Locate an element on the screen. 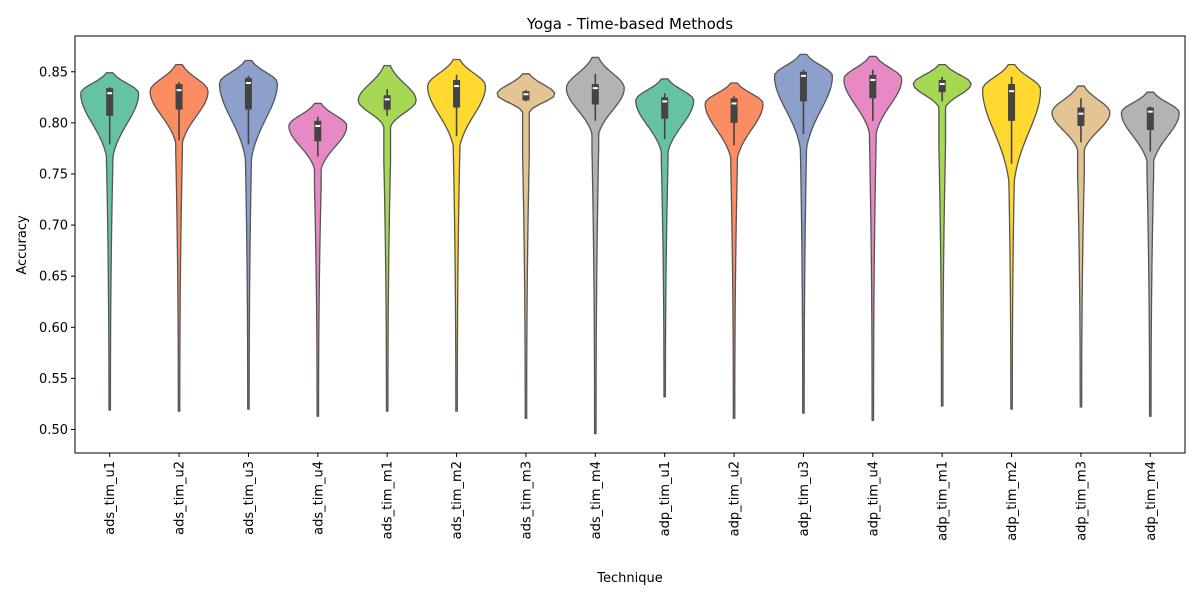  x-tick-label: ads_tim_u4 is located at coordinates (318, 498).